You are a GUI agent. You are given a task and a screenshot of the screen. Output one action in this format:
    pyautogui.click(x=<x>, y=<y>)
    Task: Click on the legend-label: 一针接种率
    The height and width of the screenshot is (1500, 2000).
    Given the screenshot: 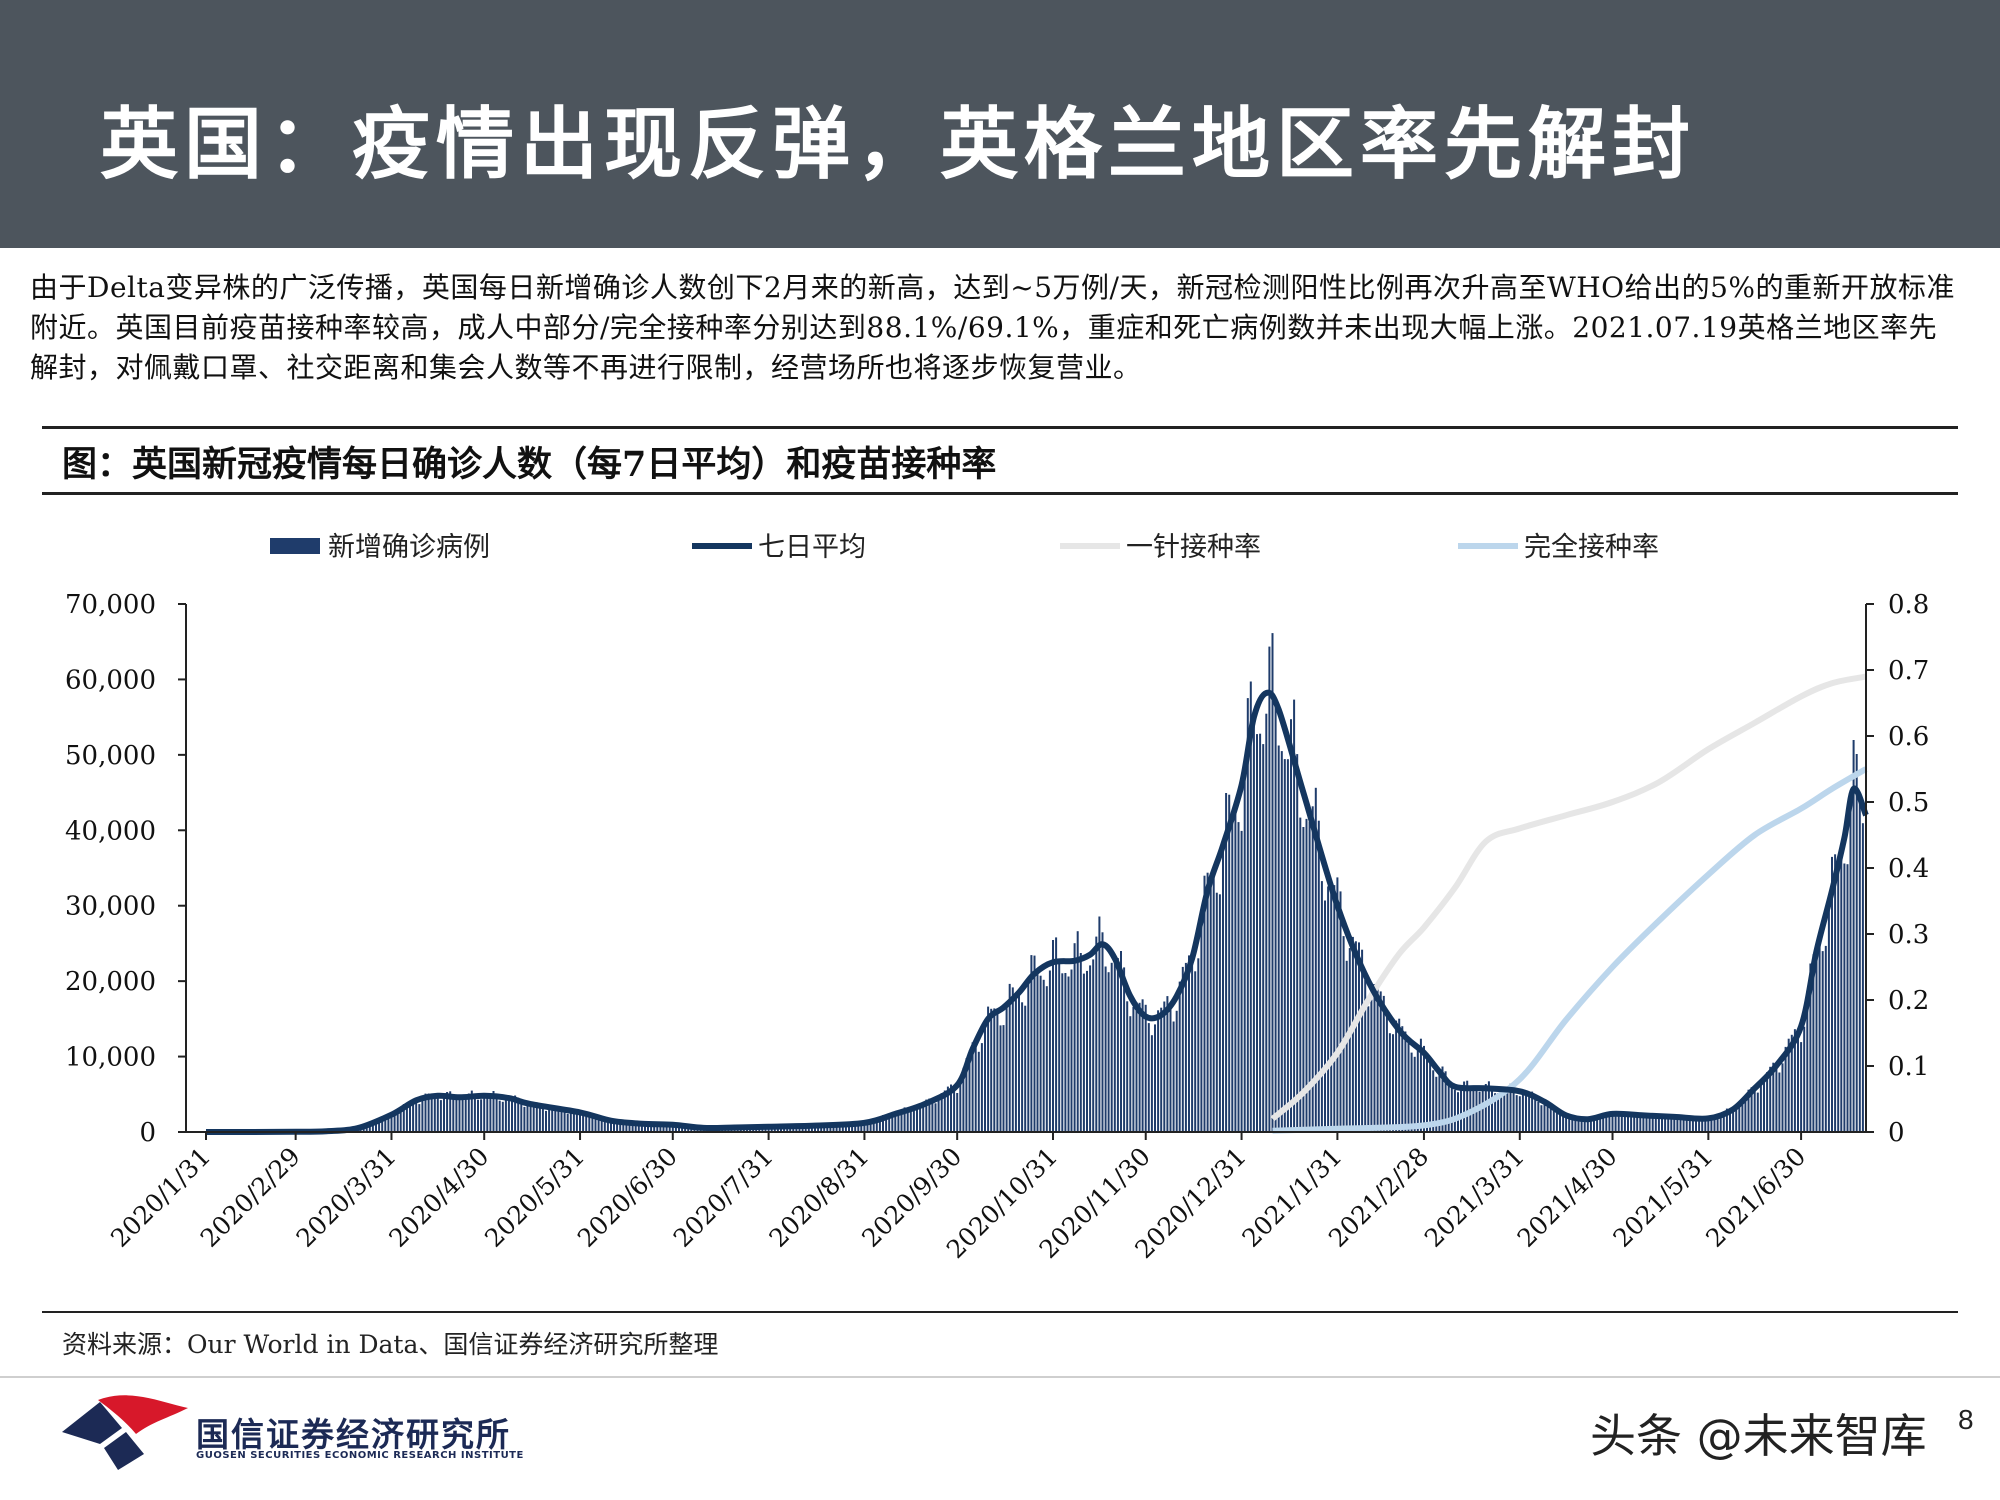 What is the action you would take?
    pyautogui.click(x=1193, y=547)
    